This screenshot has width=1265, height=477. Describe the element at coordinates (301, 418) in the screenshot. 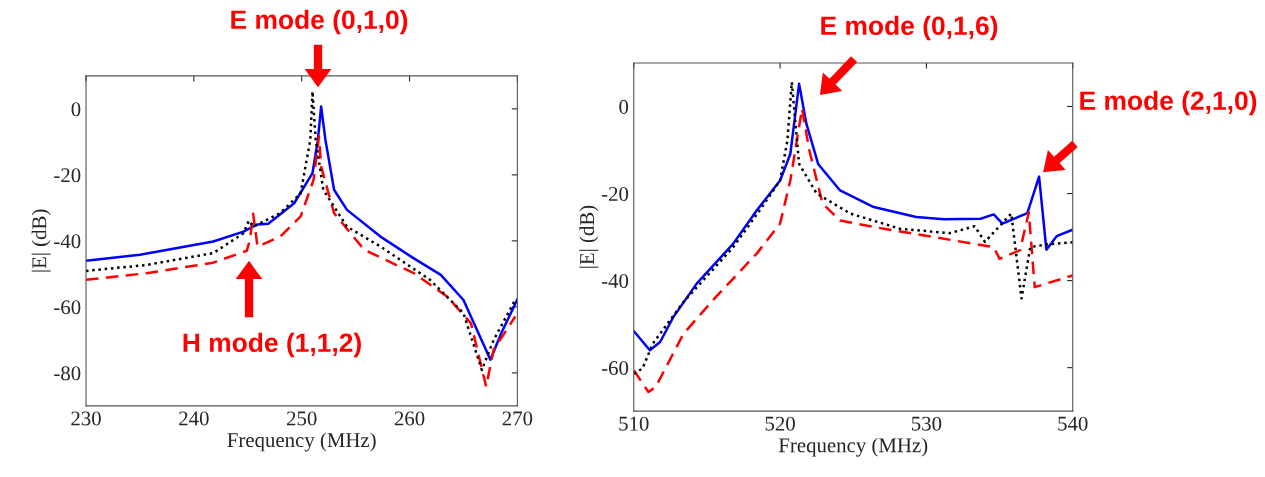

I see `x-tick-label: 250` at that location.